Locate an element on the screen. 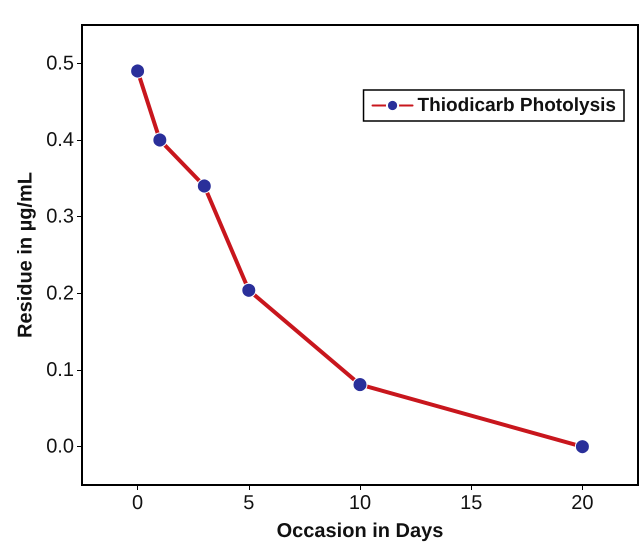  y-tick-label: 0.3 is located at coordinates (60, 217).